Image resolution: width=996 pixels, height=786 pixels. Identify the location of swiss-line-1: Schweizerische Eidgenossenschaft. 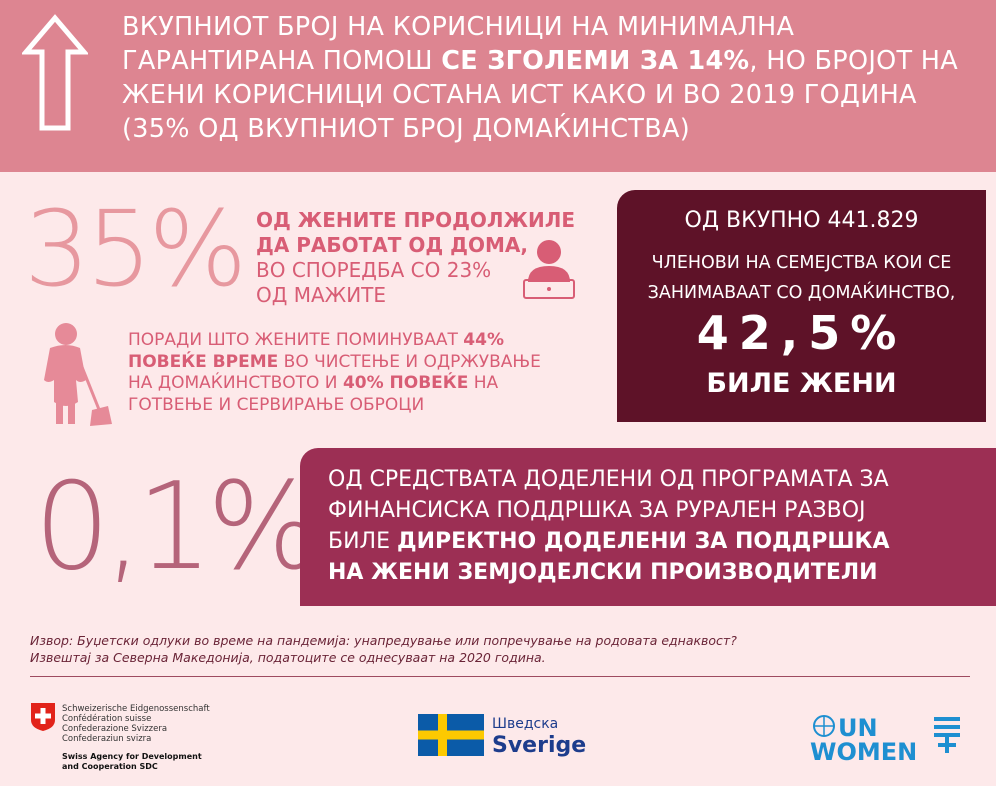
(136, 709).